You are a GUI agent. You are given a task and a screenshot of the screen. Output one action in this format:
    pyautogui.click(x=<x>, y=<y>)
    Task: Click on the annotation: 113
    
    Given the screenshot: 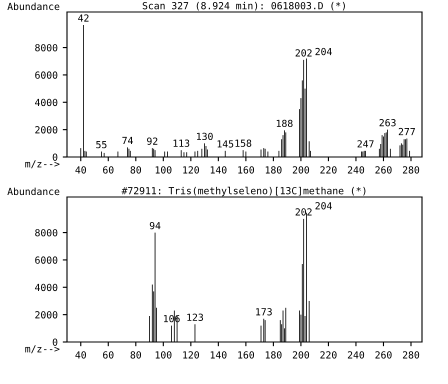 What is the action you would take?
    pyautogui.click(x=182, y=143)
    